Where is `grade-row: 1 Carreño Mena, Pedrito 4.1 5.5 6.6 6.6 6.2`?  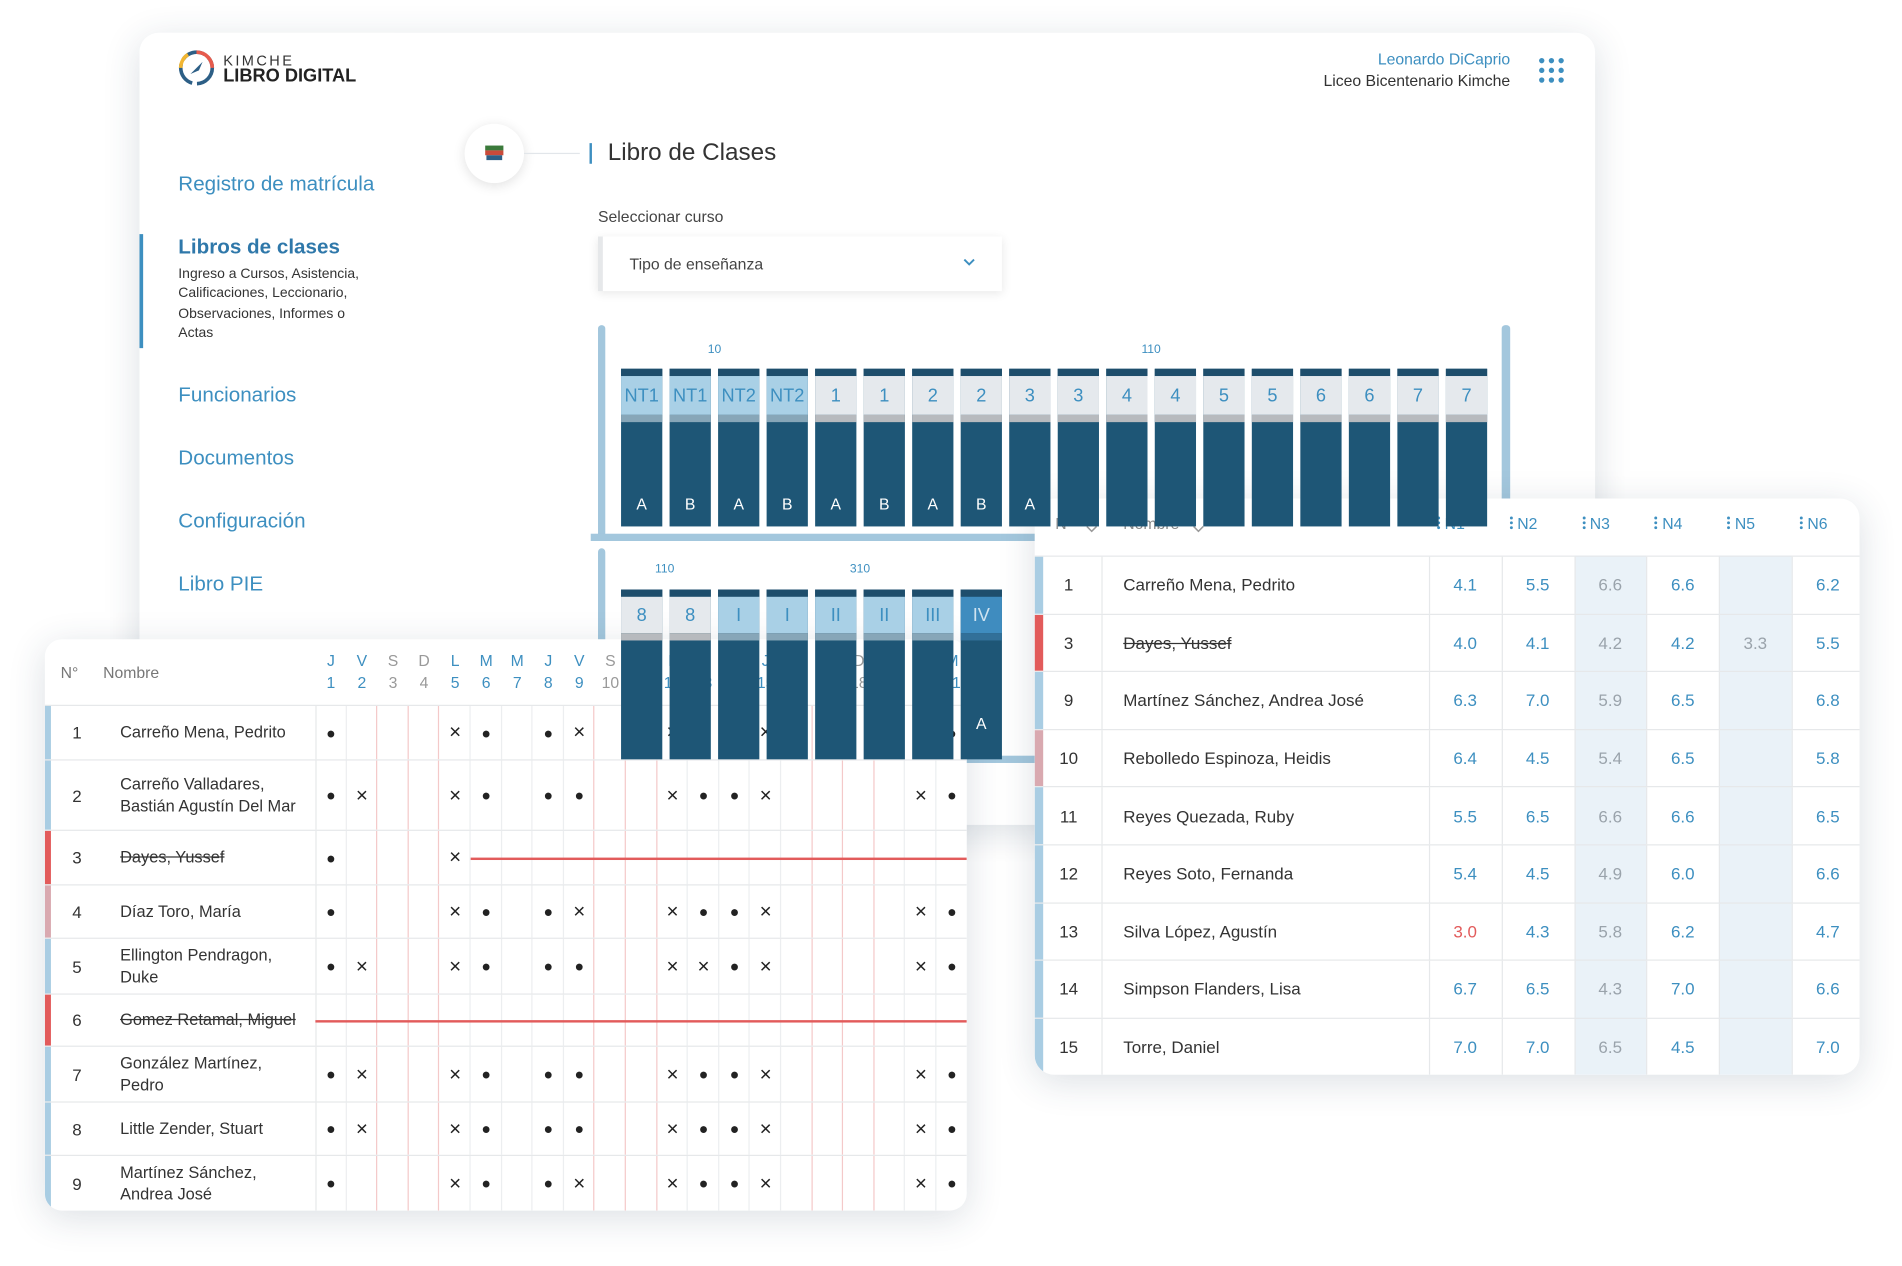
grade-row: 1 Carreño Mena, Pedrito 4.1 5.5 6.6 6.6 6.2 is located at coordinates (1447, 584).